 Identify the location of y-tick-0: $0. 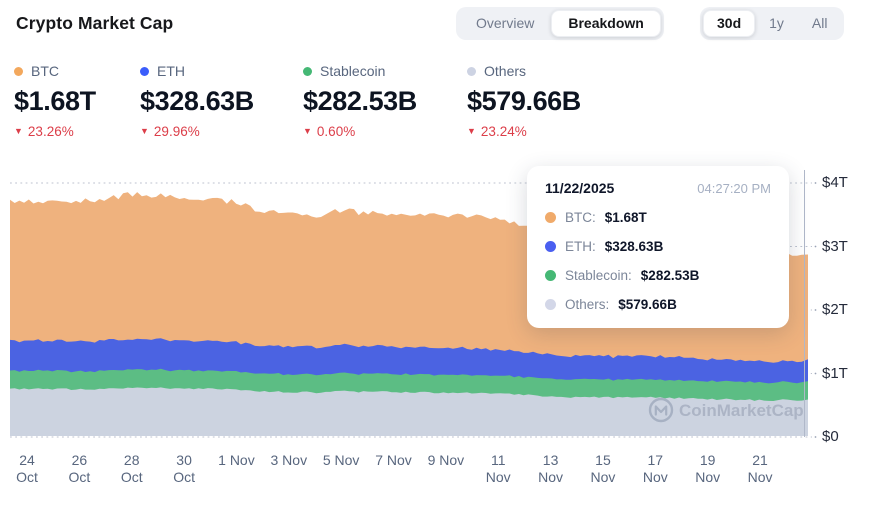
(830, 436).